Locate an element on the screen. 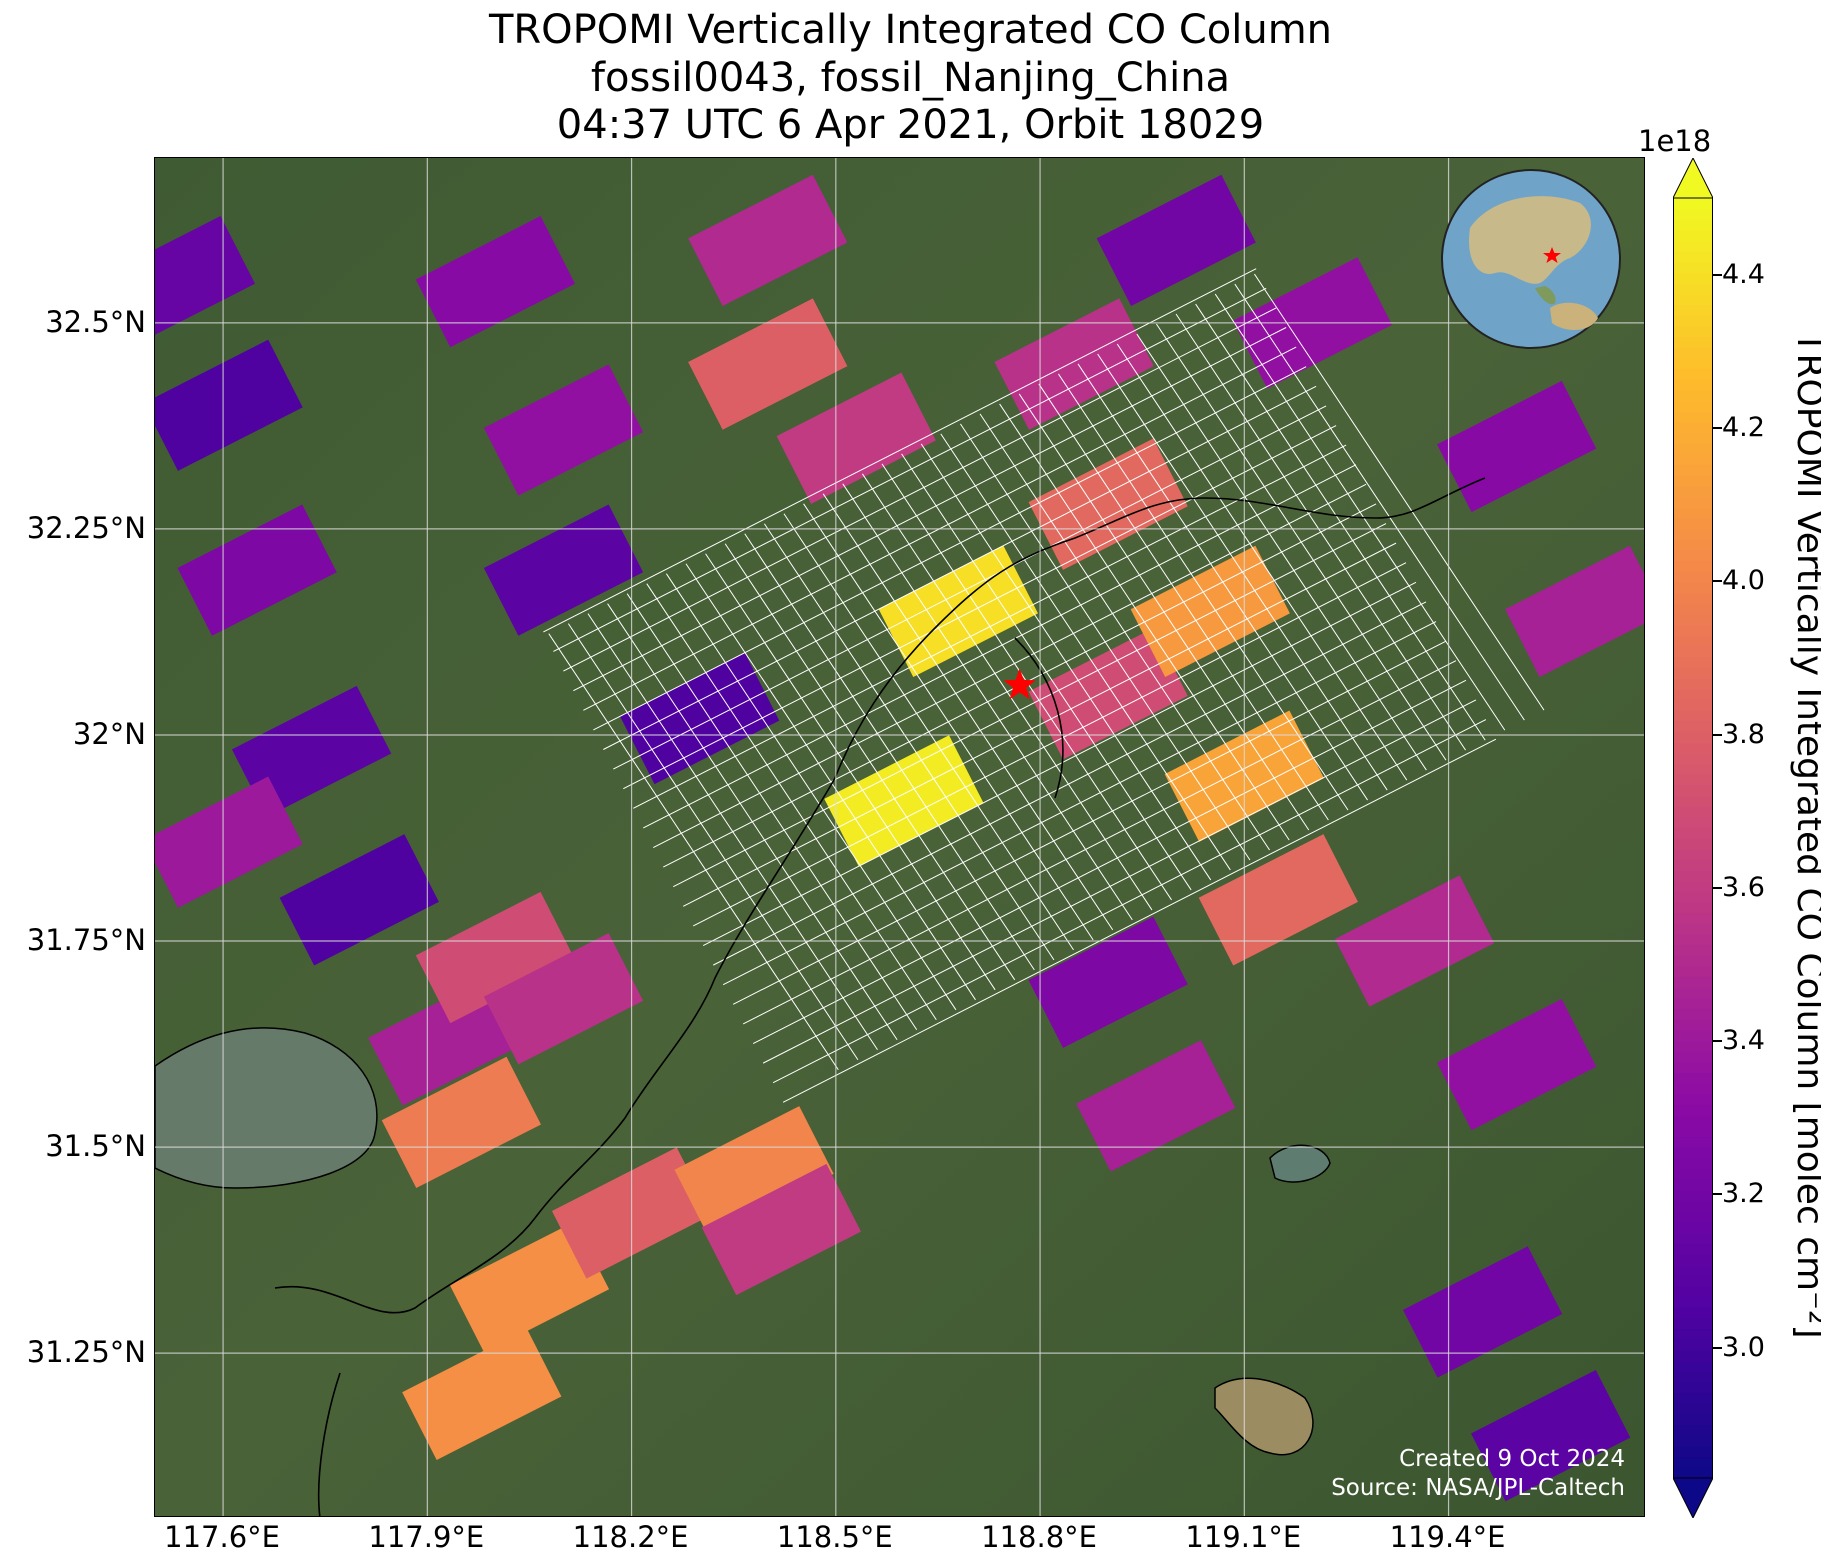 The width and height of the screenshot is (1821, 1557). colorbar-tick-label: 4.4 is located at coordinates (1743, 274).